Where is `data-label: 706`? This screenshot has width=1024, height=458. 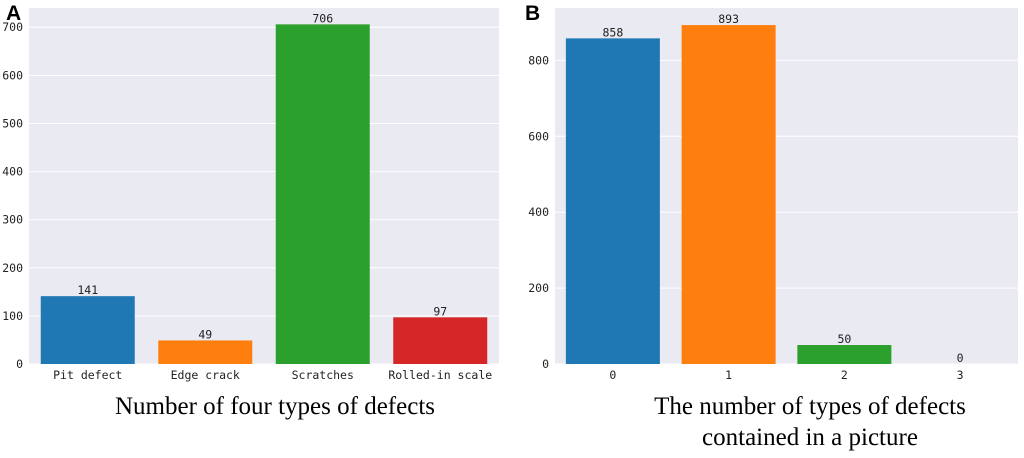
data-label: 706 is located at coordinates (322, 18).